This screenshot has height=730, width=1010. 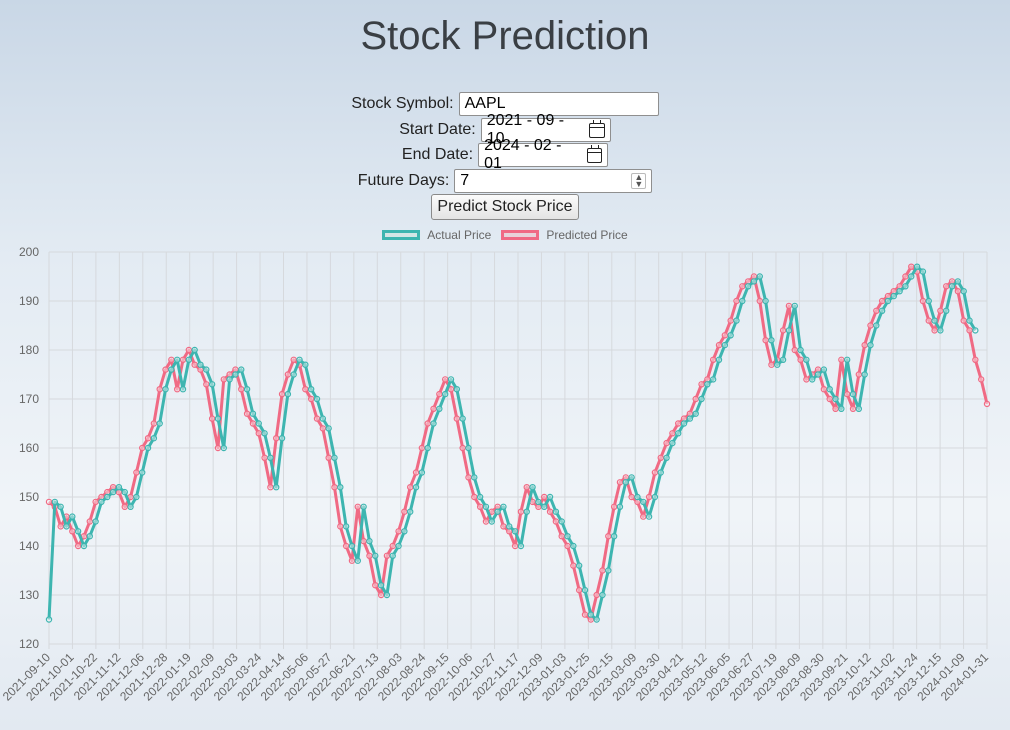 I want to click on start-date-row: Start Date: 2021 - 09 - 10, so click(x=505, y=129).